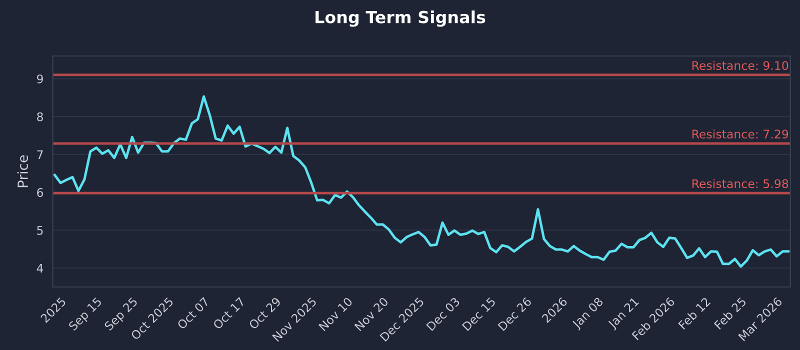  I want to click on ref-line-label: Resistance: 9.10, so click(740, 65).